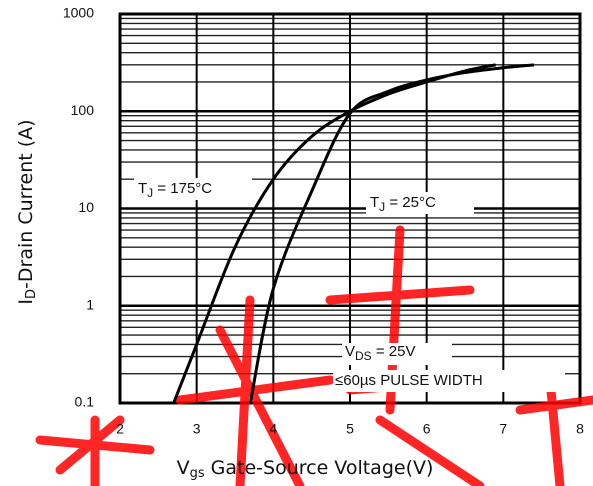 This screenshot has height=486, width=593. I want to click on x-axis-title: Vgs Gate-Source Voltage(V), so click(305, 469).